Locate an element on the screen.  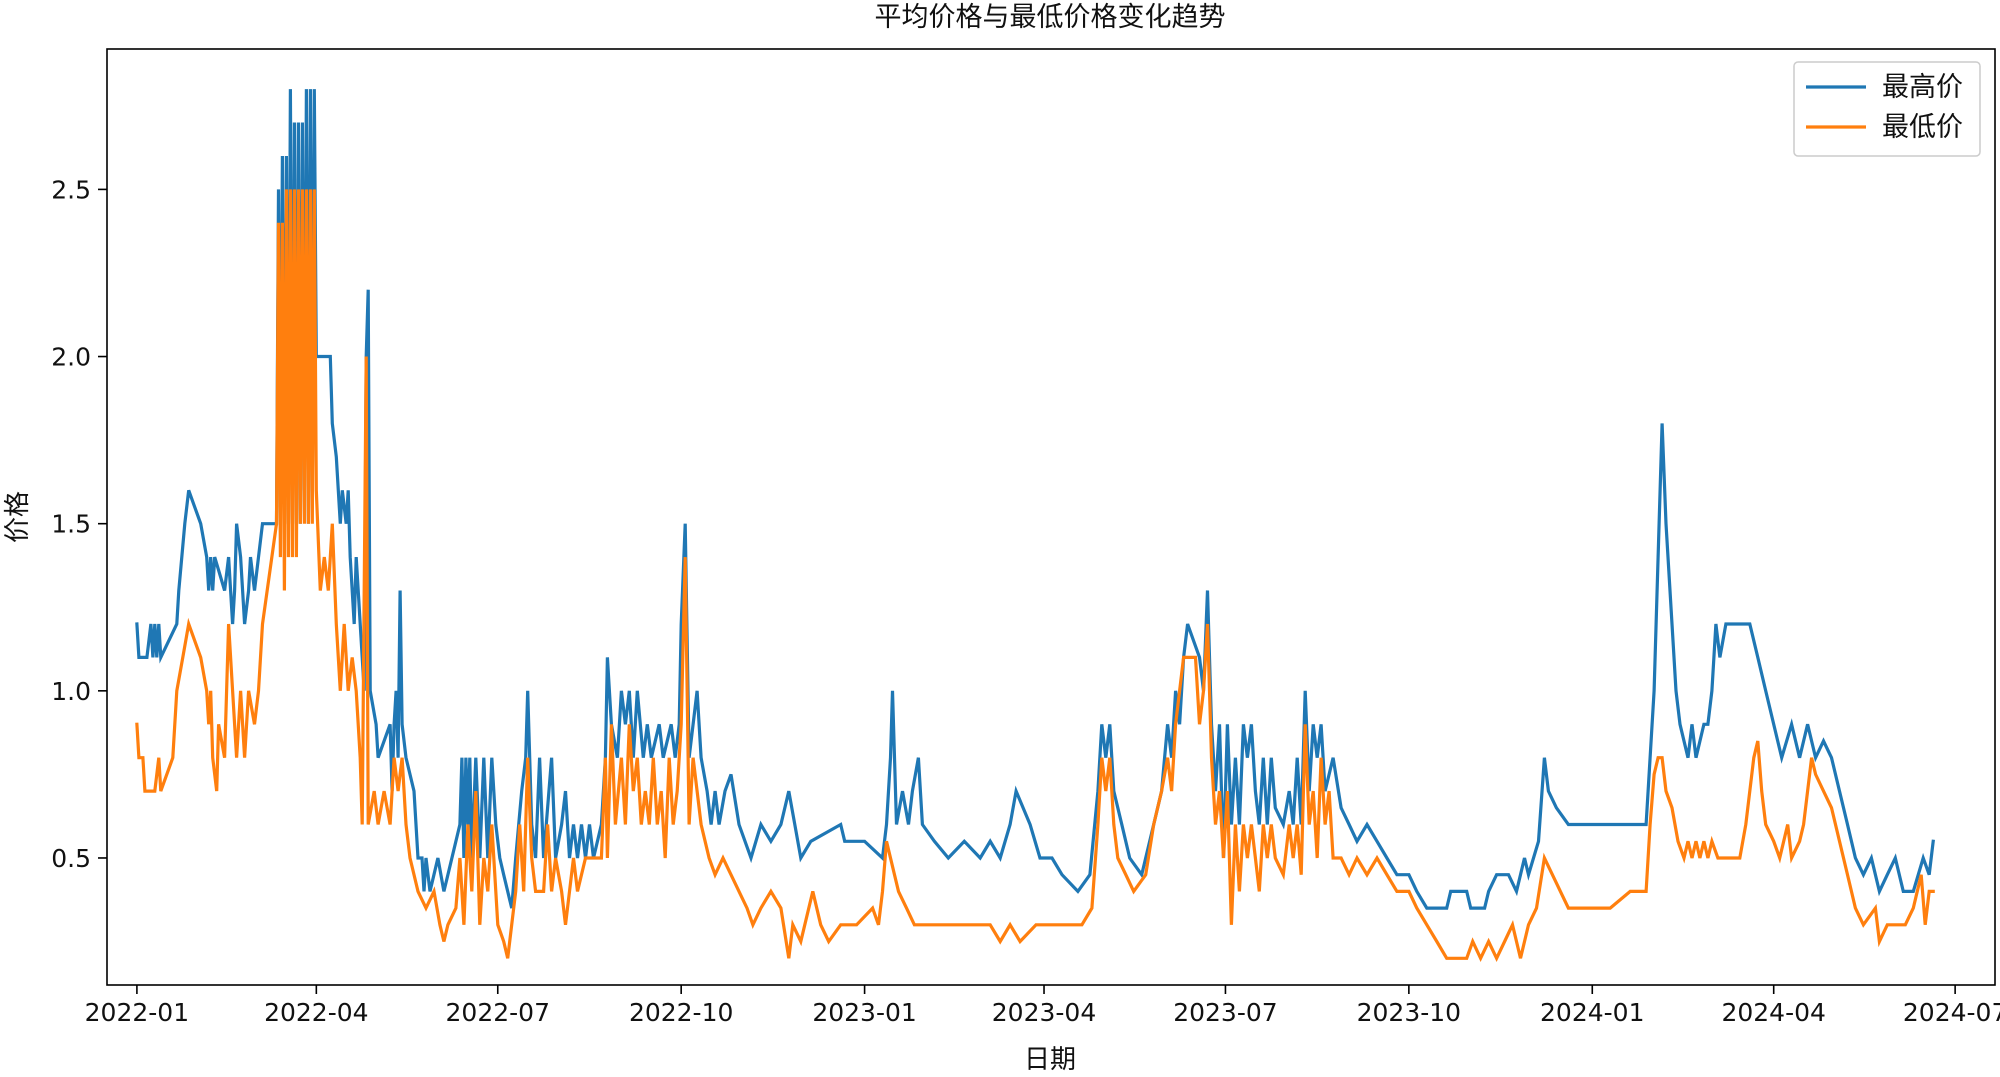
legend: 最高价 最低价 is located at coordinates (1887, 109).